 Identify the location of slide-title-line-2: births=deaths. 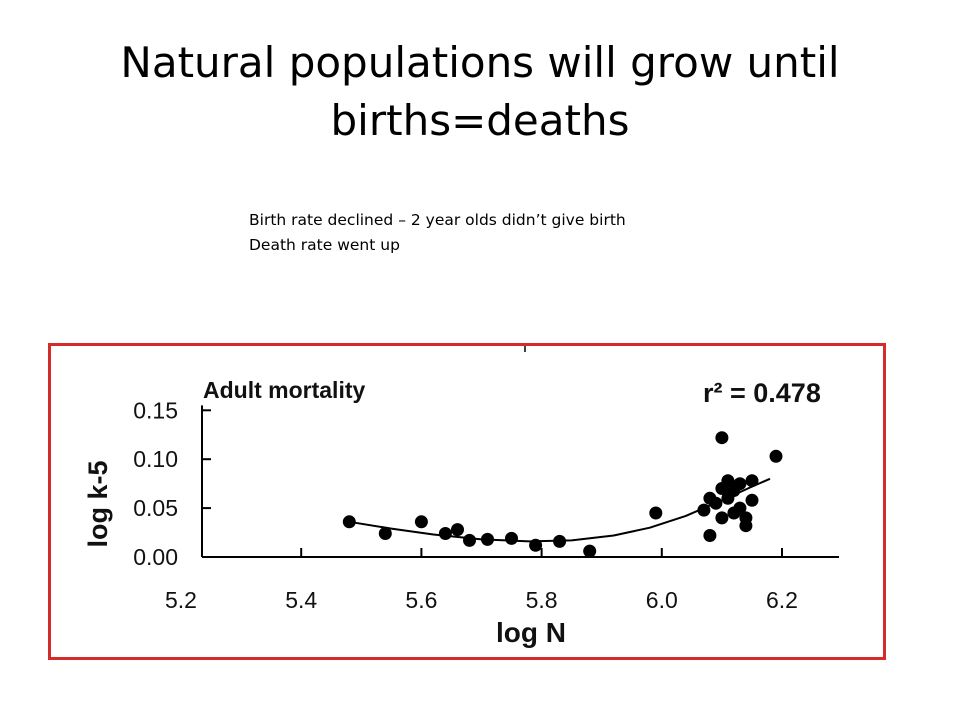
(480, 120).